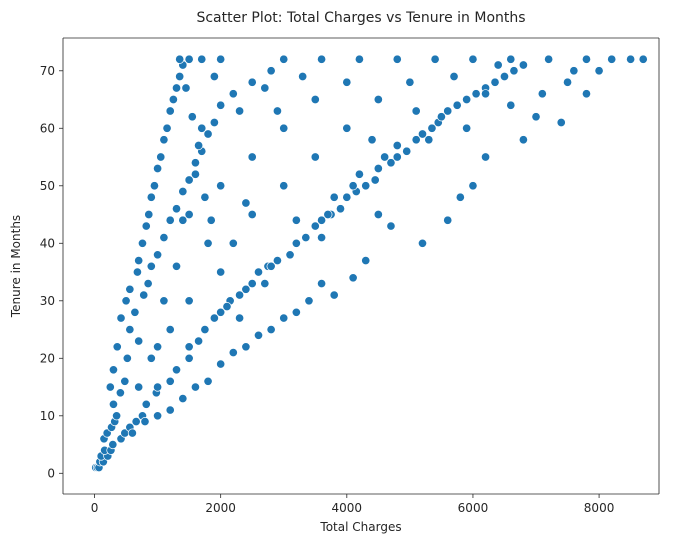 Image resolution: width=687 pixels, height=545 pixels. I want to click on y-tick-label: 20, so click(47, 358).